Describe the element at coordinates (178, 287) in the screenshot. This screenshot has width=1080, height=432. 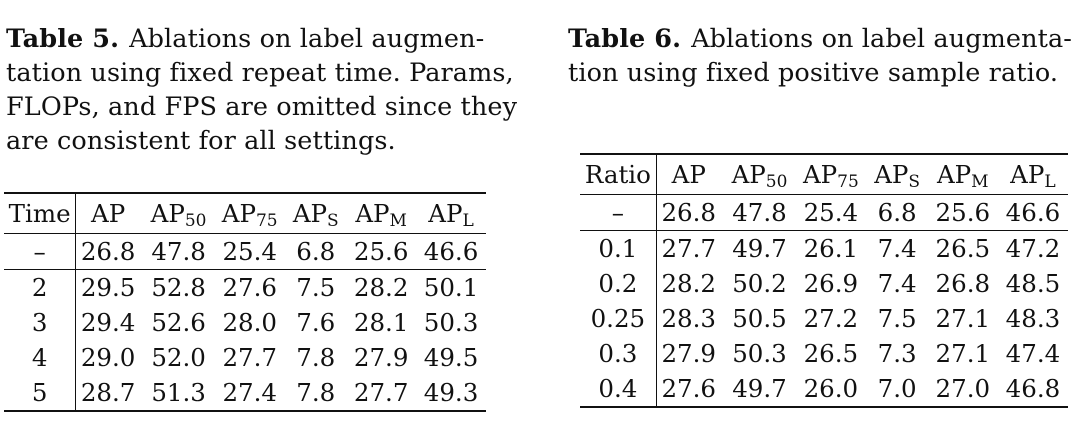
I see `table-cell: 52.8` at that location.